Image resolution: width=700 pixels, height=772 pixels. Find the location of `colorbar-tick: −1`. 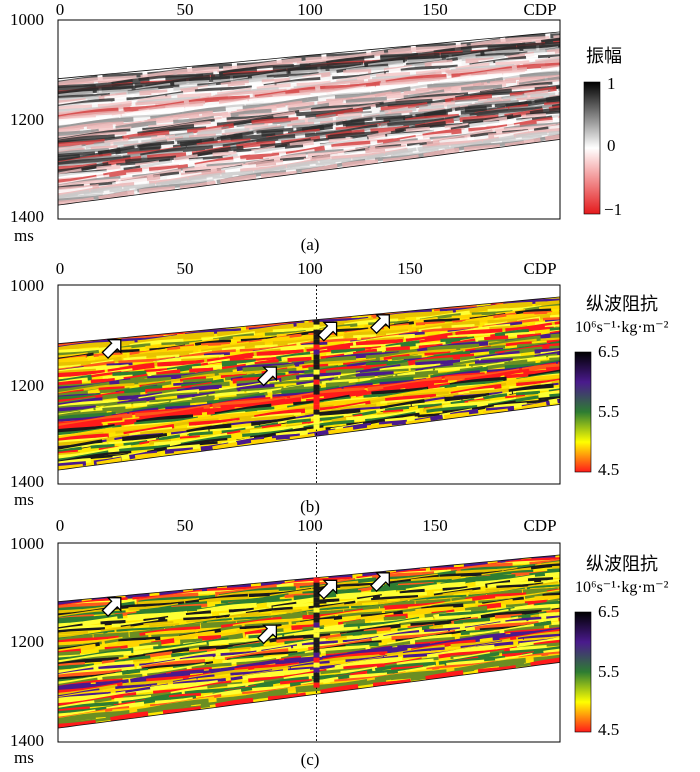

colorbar-tick: −1 is located at coordinates (613, 209).